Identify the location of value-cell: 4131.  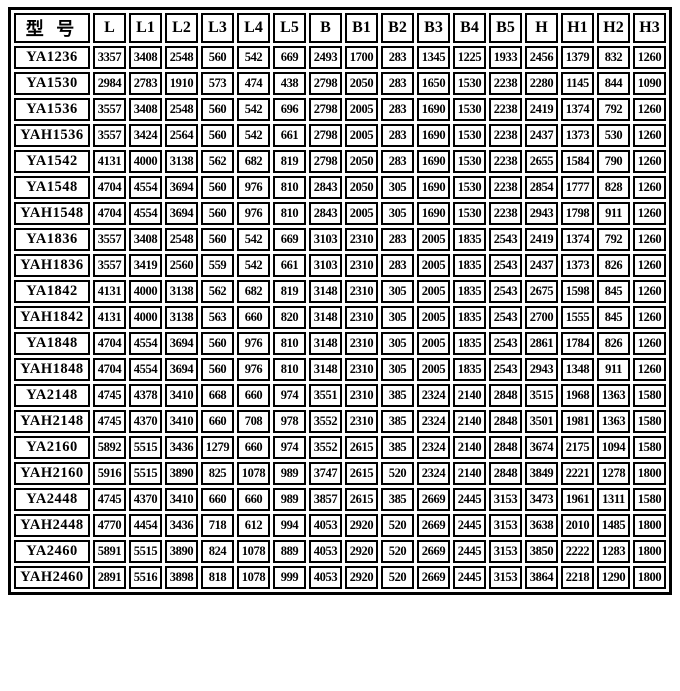
(109, 317).